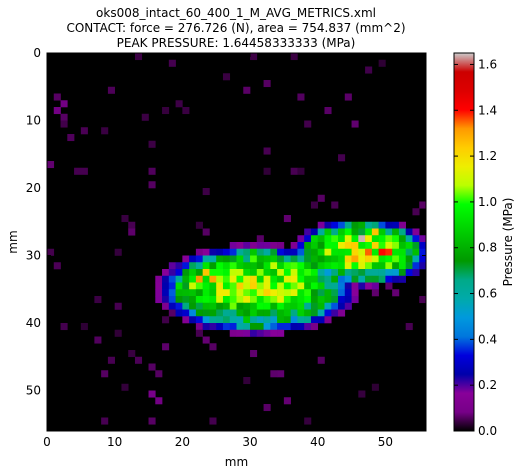 Image resolution: width=524 pixels, height=475 pixels. What do you see at coordinates (487, 202) in the screenshot?
I see `colorbar-tick-label: 1.0` at bounding box center [487, 202].